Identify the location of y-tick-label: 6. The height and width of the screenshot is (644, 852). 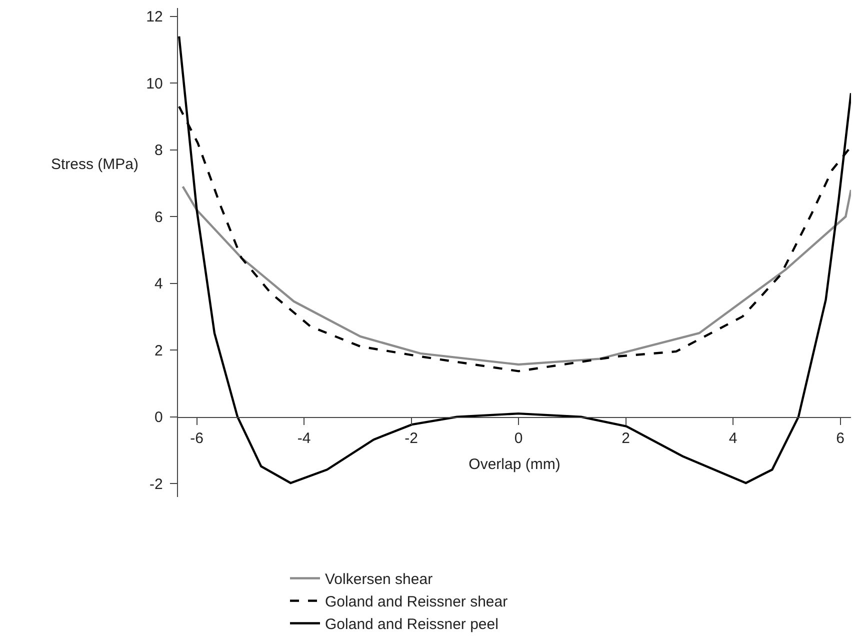
(158, 217).